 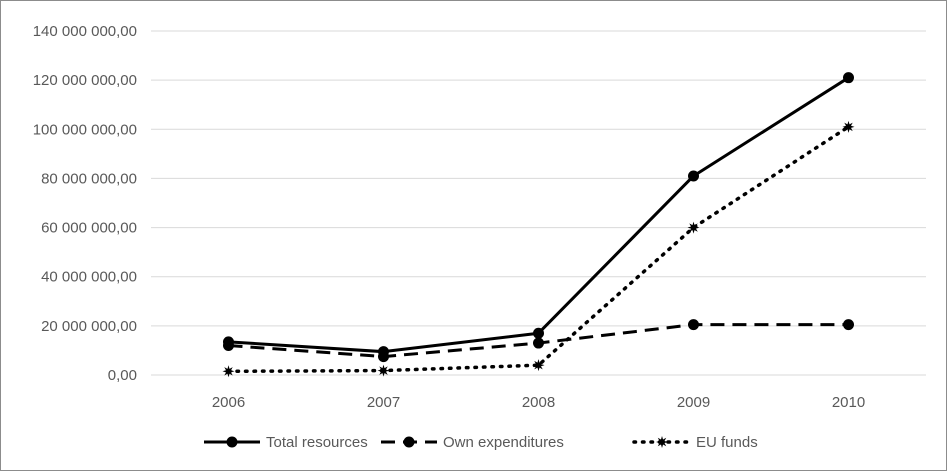 I want to click on y-tick-label: 60 000 000,00, so click(x=89, y=228).